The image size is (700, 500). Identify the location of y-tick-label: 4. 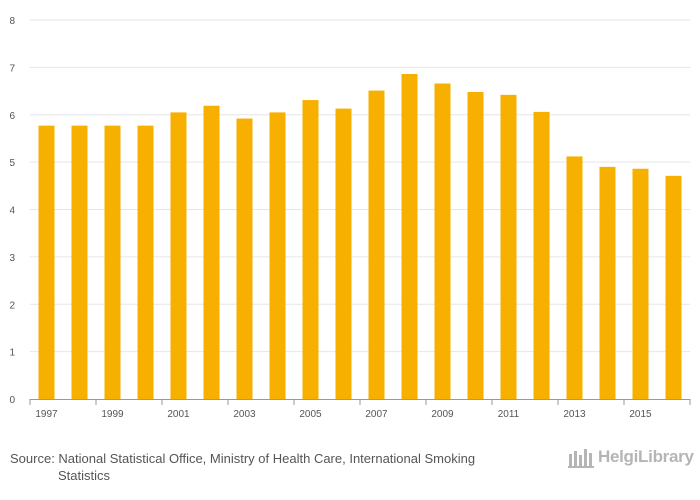
(12, 211).